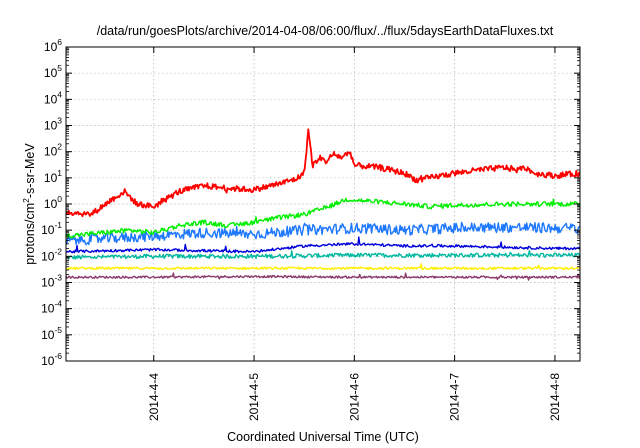 This screenshot has height=448, width=640. I want to click on y-tick-label: 10⁻⁶, so click(51, 359).